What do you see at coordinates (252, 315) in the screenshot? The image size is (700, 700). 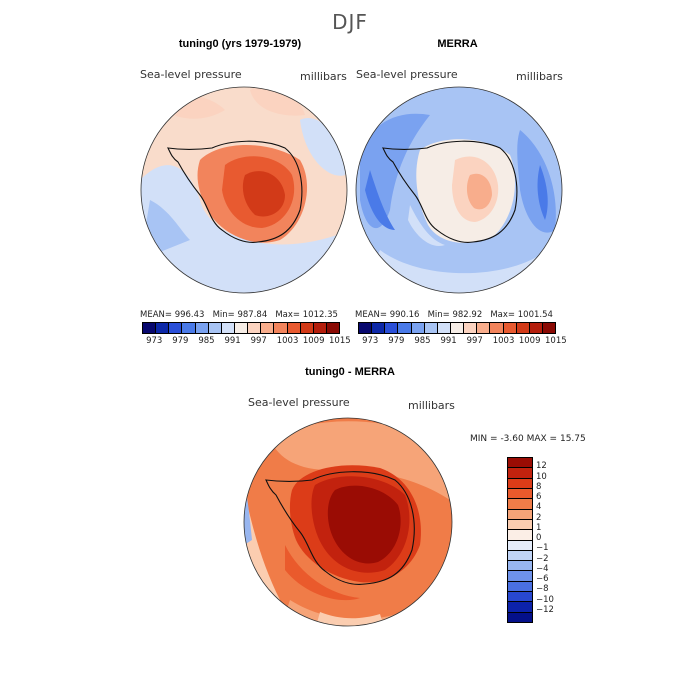 I see `model-min-value: 987.84` at bounding box center [252, 315].